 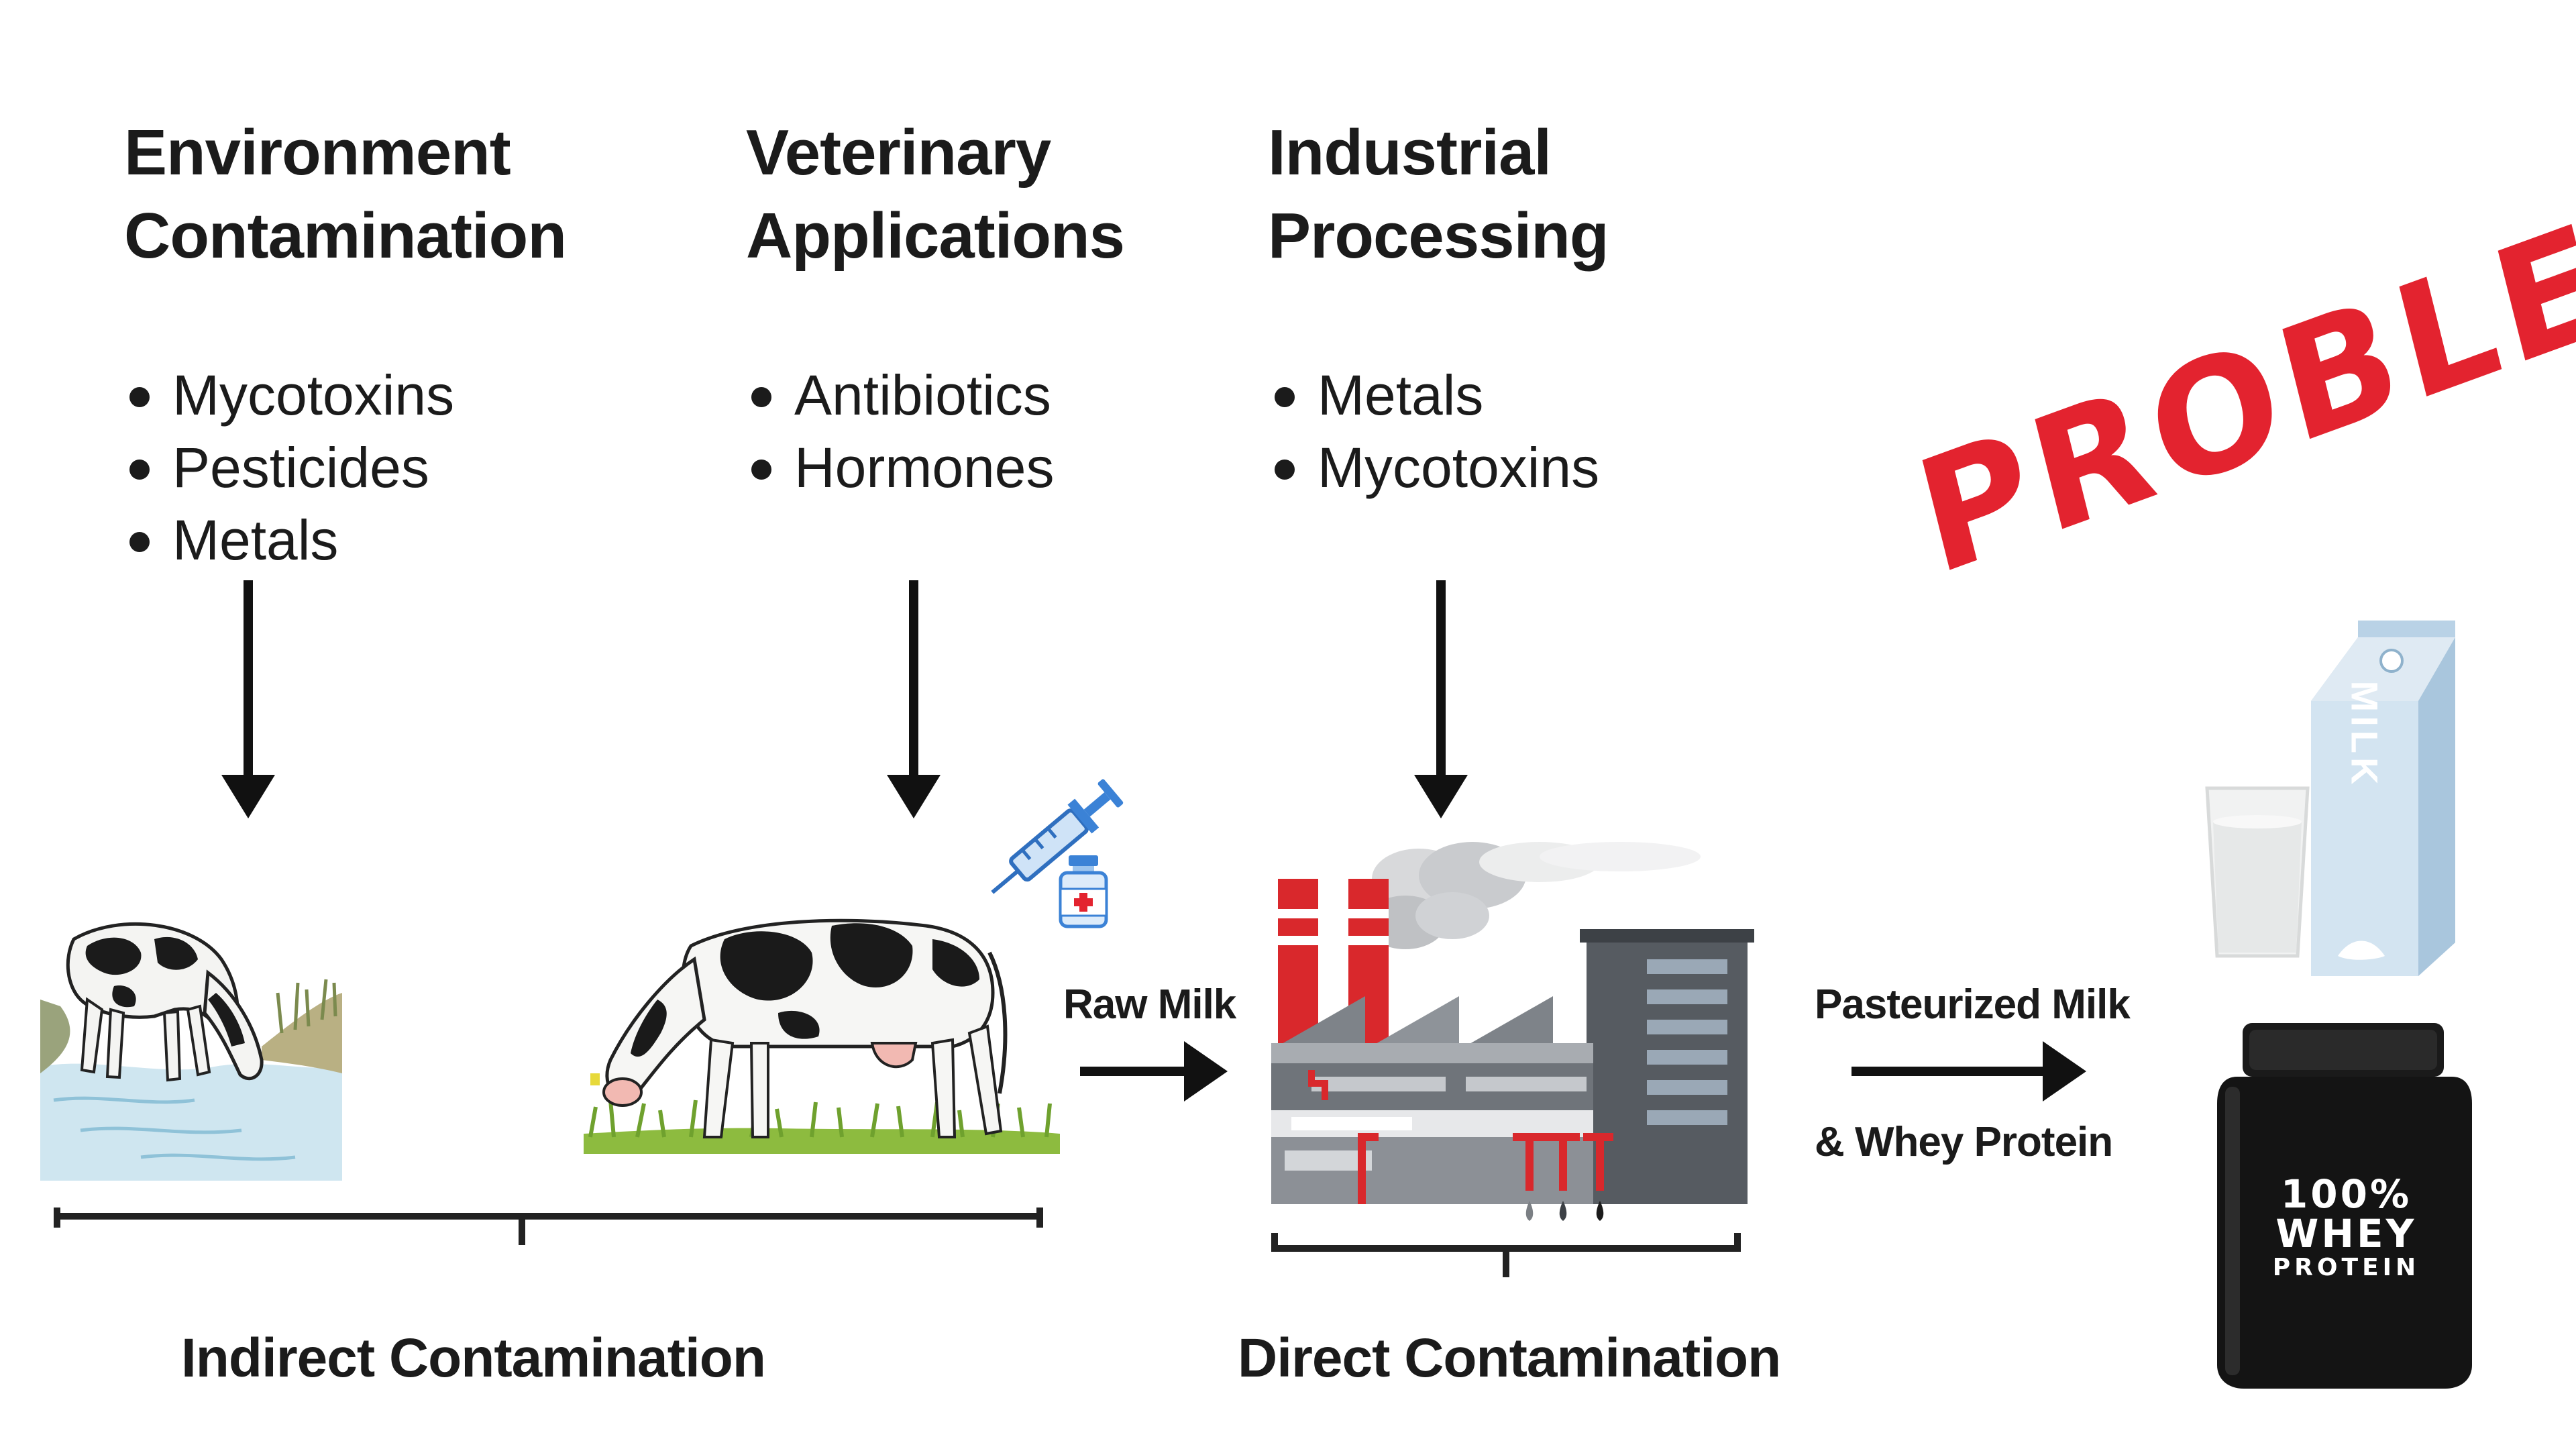 What do you see at coordinates (1973, 1004) in the screenshot?
I see `pasteurized-milk-label: Pasteurized Milk` at bounding box center [1973, 1004].